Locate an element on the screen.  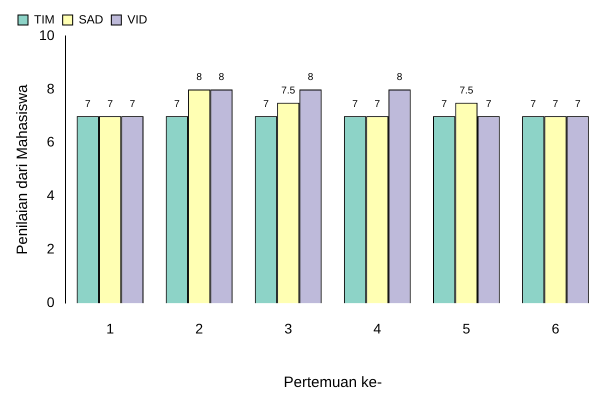
y-tick-label: 4 is located at coordinates (50, 195).